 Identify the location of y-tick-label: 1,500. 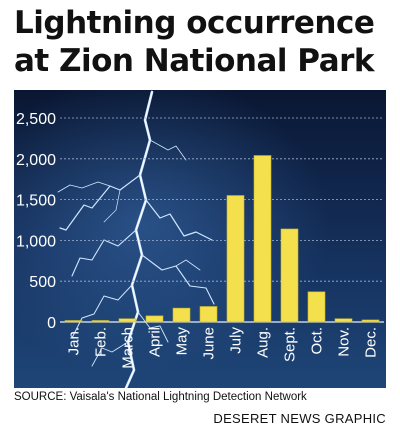
(36, 201).